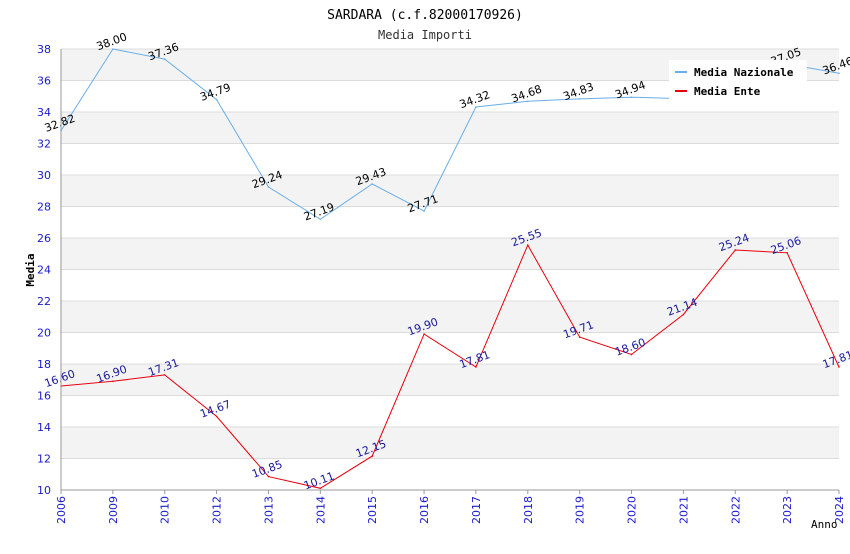  Describe the element at coordinates (632, 510) in the screenshot. I see `x-tick-label: 2020` at that location.